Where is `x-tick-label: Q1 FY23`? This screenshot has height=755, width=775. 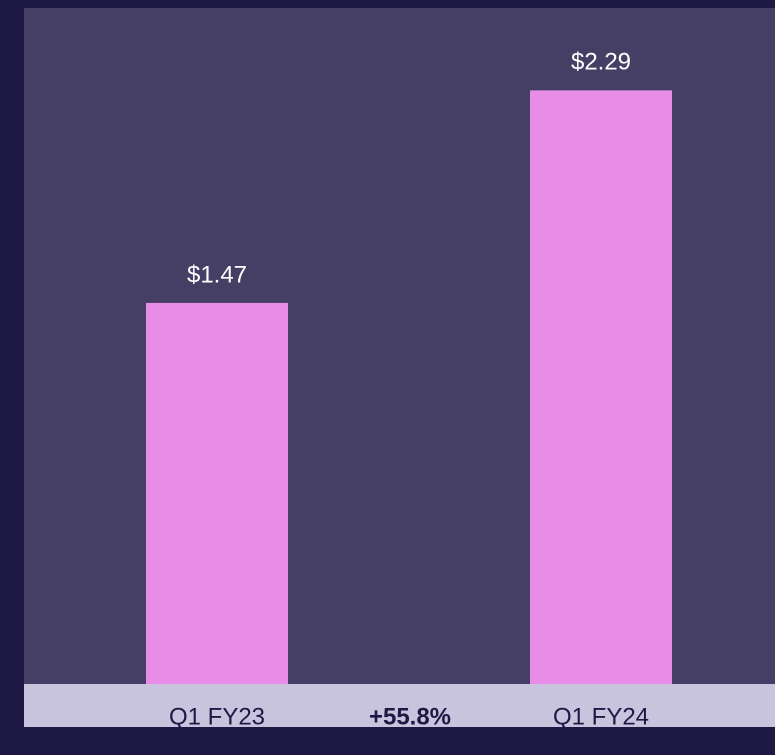
x-tick-label: Q1 FY23 is located at coordinates (217, 716).